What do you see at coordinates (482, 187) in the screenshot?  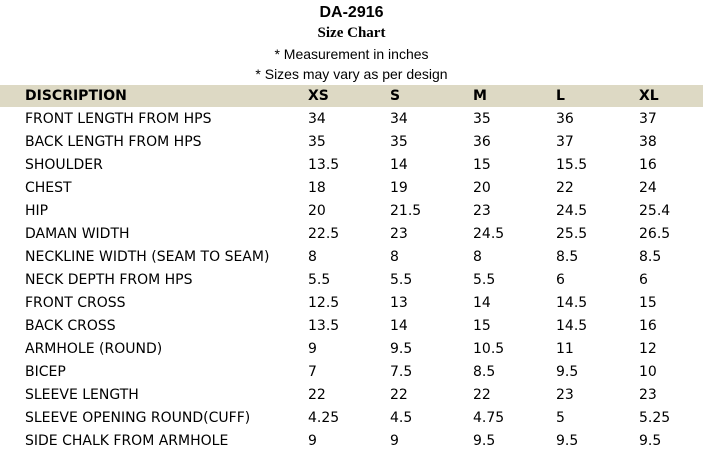 I see `size-value-m: 20` at bounding box center [482, 187].